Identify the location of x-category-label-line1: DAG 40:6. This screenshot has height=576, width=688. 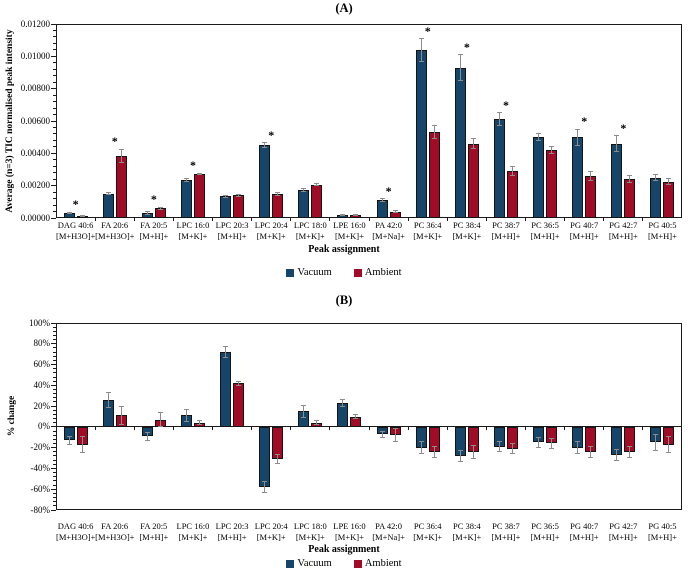
(75, 526).